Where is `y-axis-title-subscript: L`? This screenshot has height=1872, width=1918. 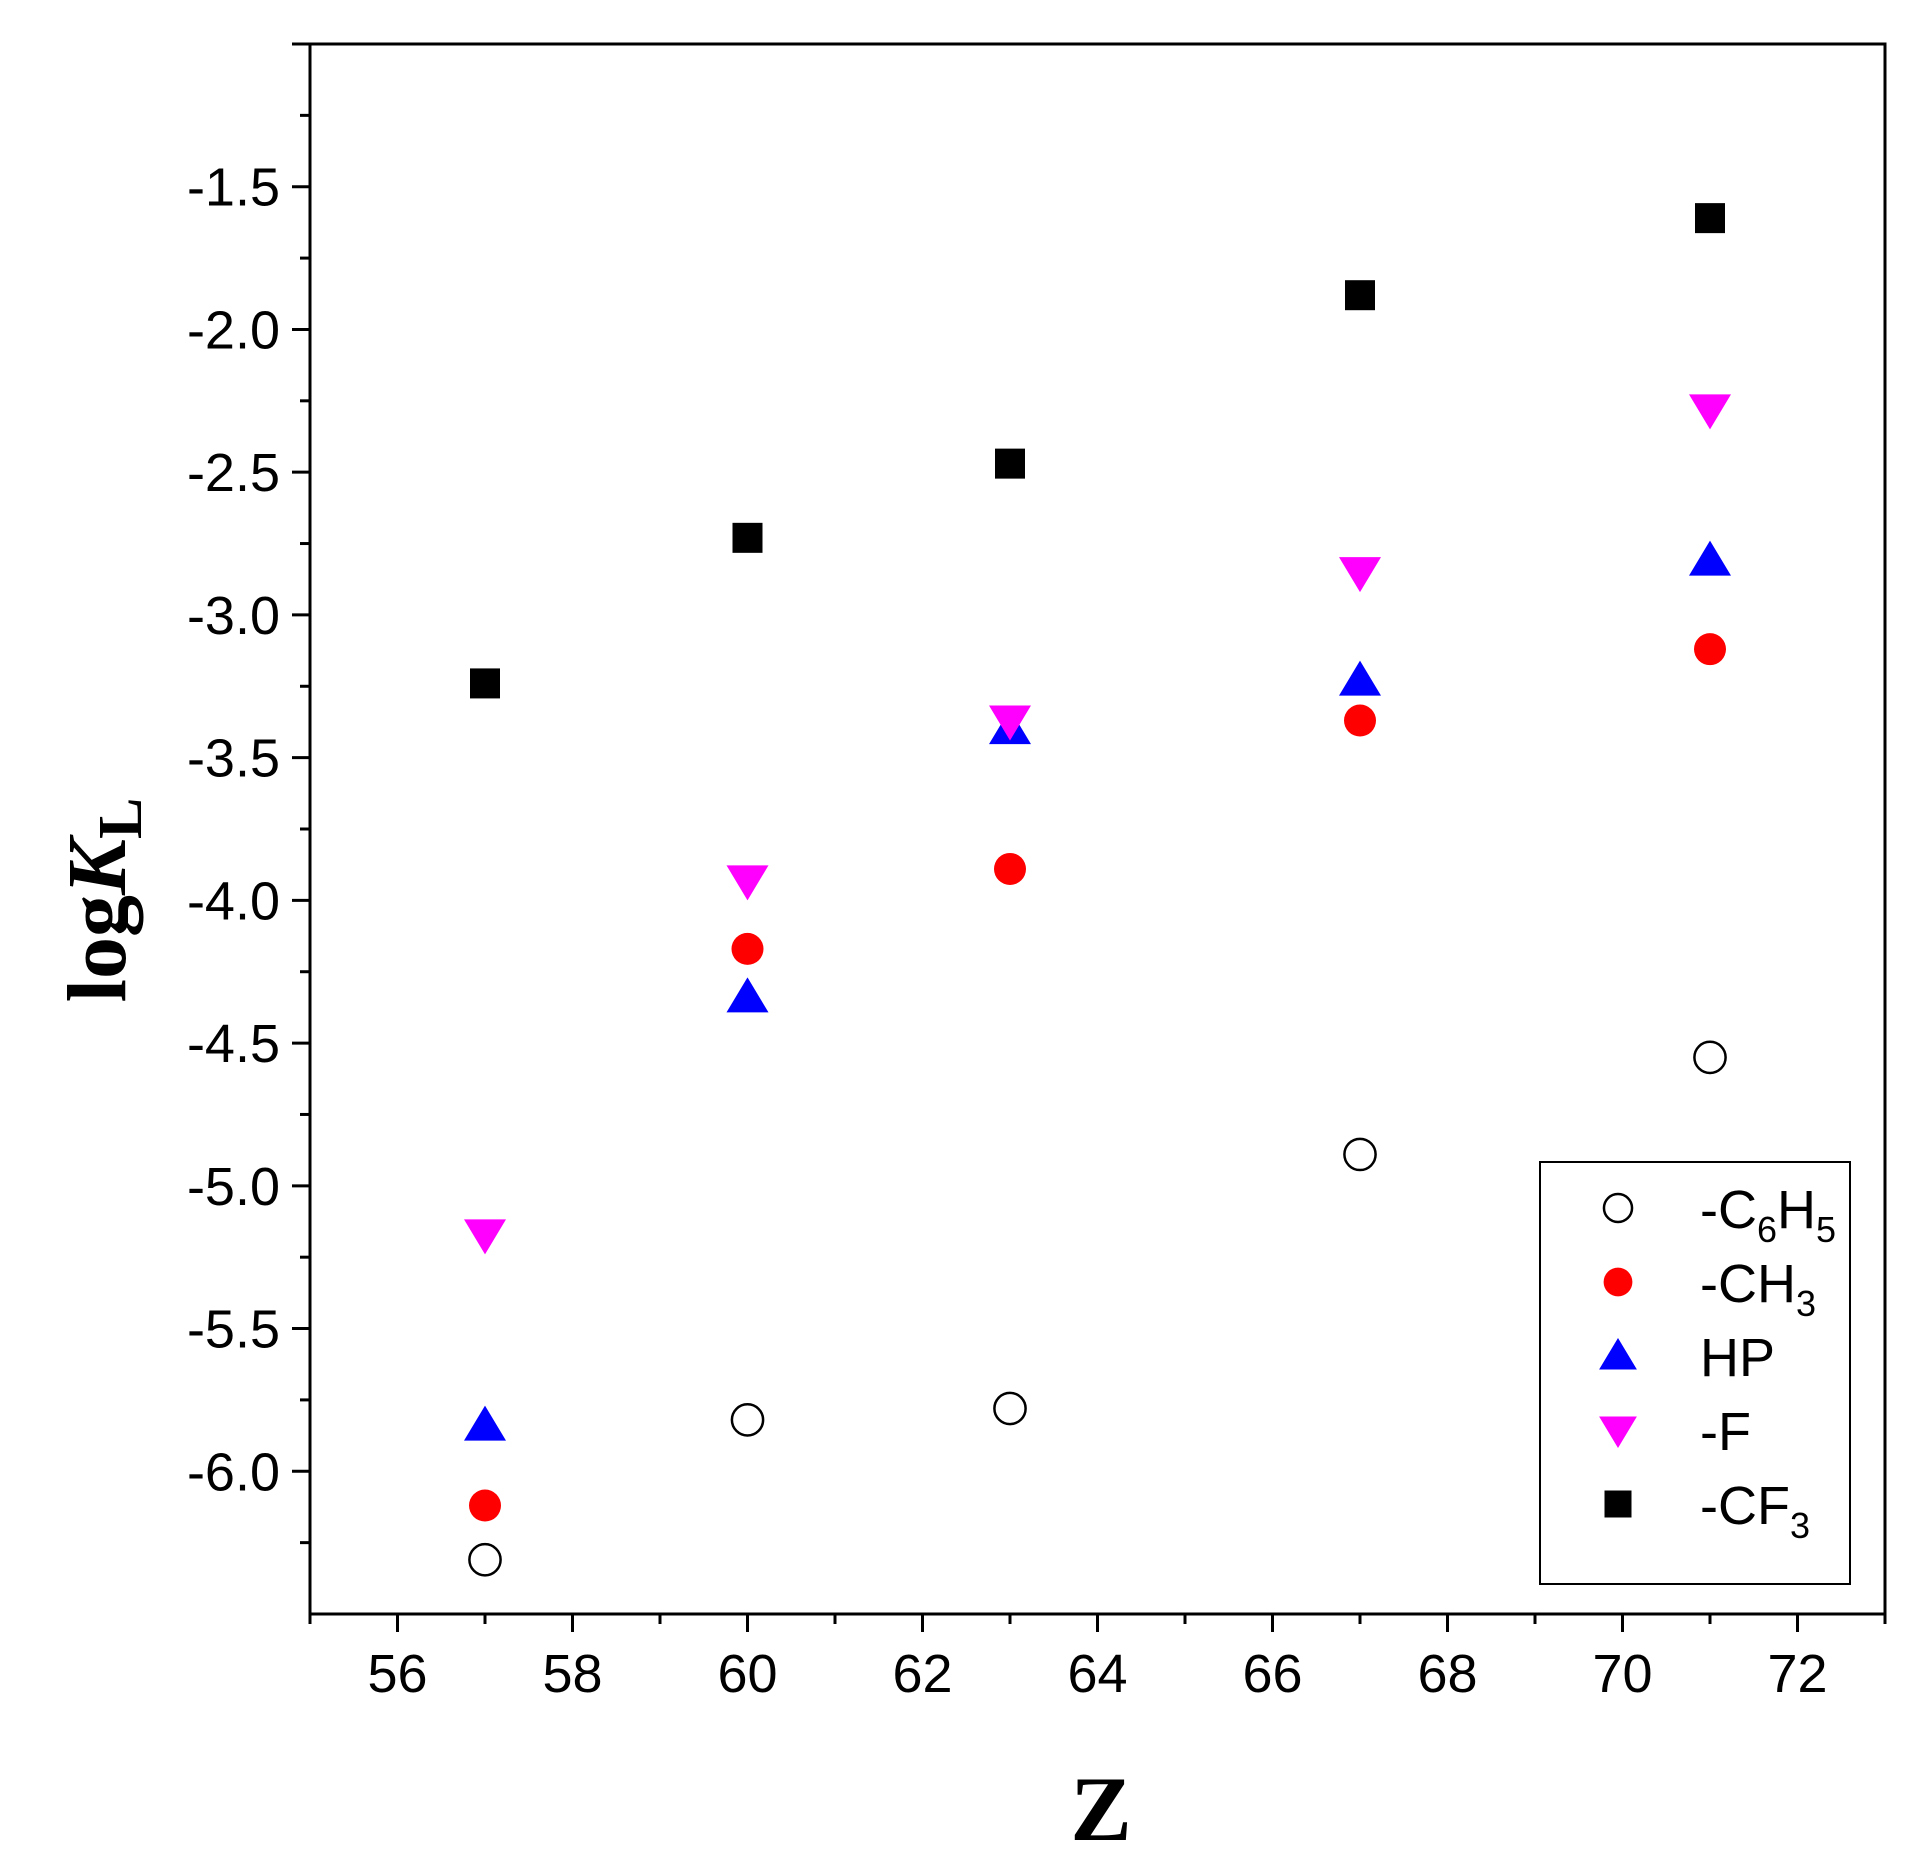
y-axis-title-subscript: L is located at coordinates (121, 818).